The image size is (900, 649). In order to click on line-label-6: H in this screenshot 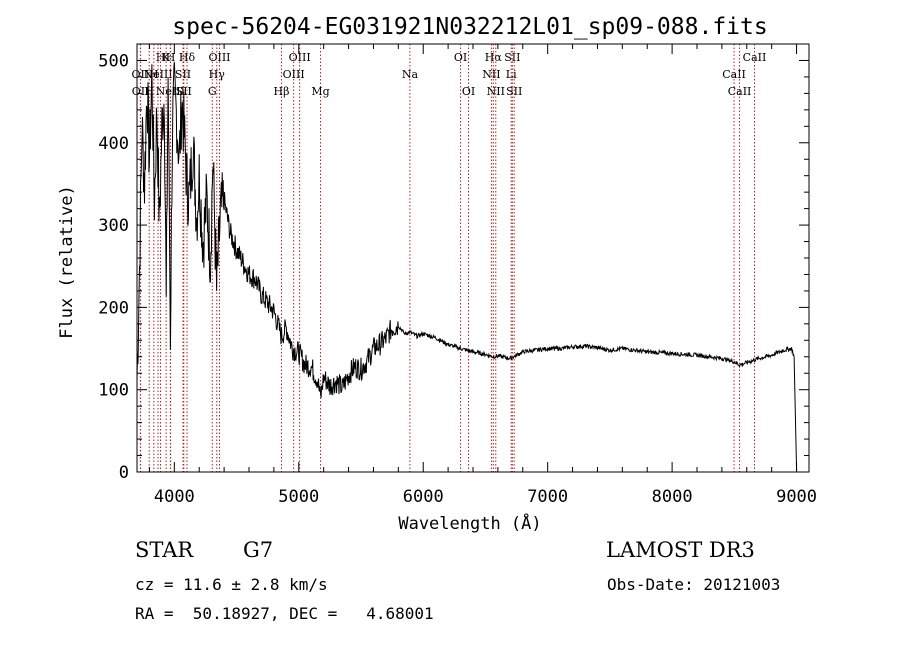, I will do `click(149, 91)`.